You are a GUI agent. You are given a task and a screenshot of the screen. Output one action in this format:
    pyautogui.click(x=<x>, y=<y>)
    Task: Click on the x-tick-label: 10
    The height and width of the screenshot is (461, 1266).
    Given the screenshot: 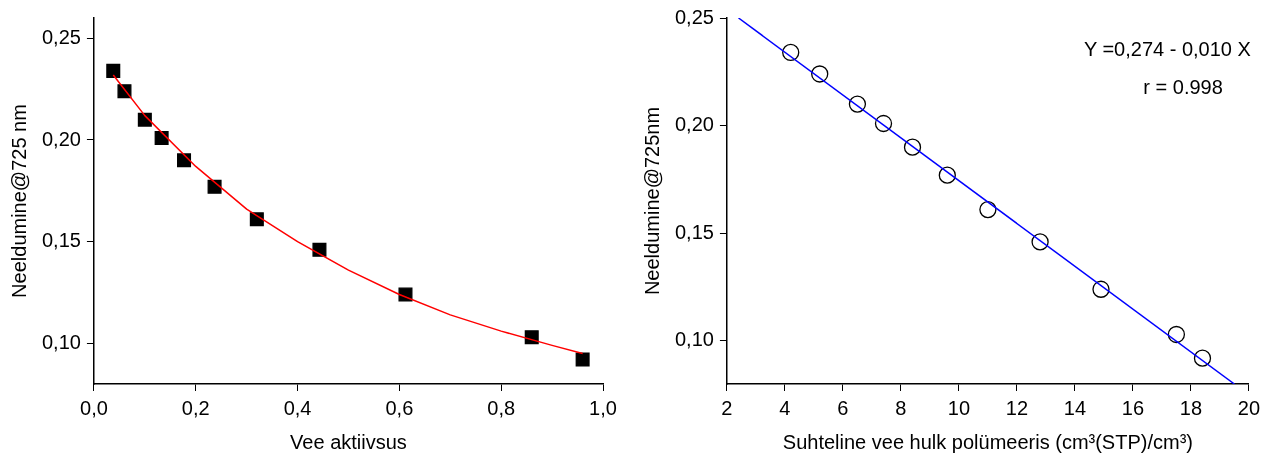 What is the action you would take?
    pyautogui.click(x=959, y=407)
    